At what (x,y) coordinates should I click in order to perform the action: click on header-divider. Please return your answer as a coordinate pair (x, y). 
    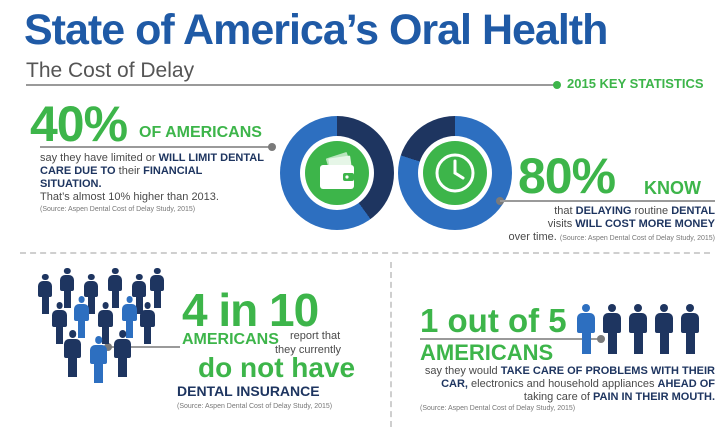
    Looking at the image, I should click on (291, 85).